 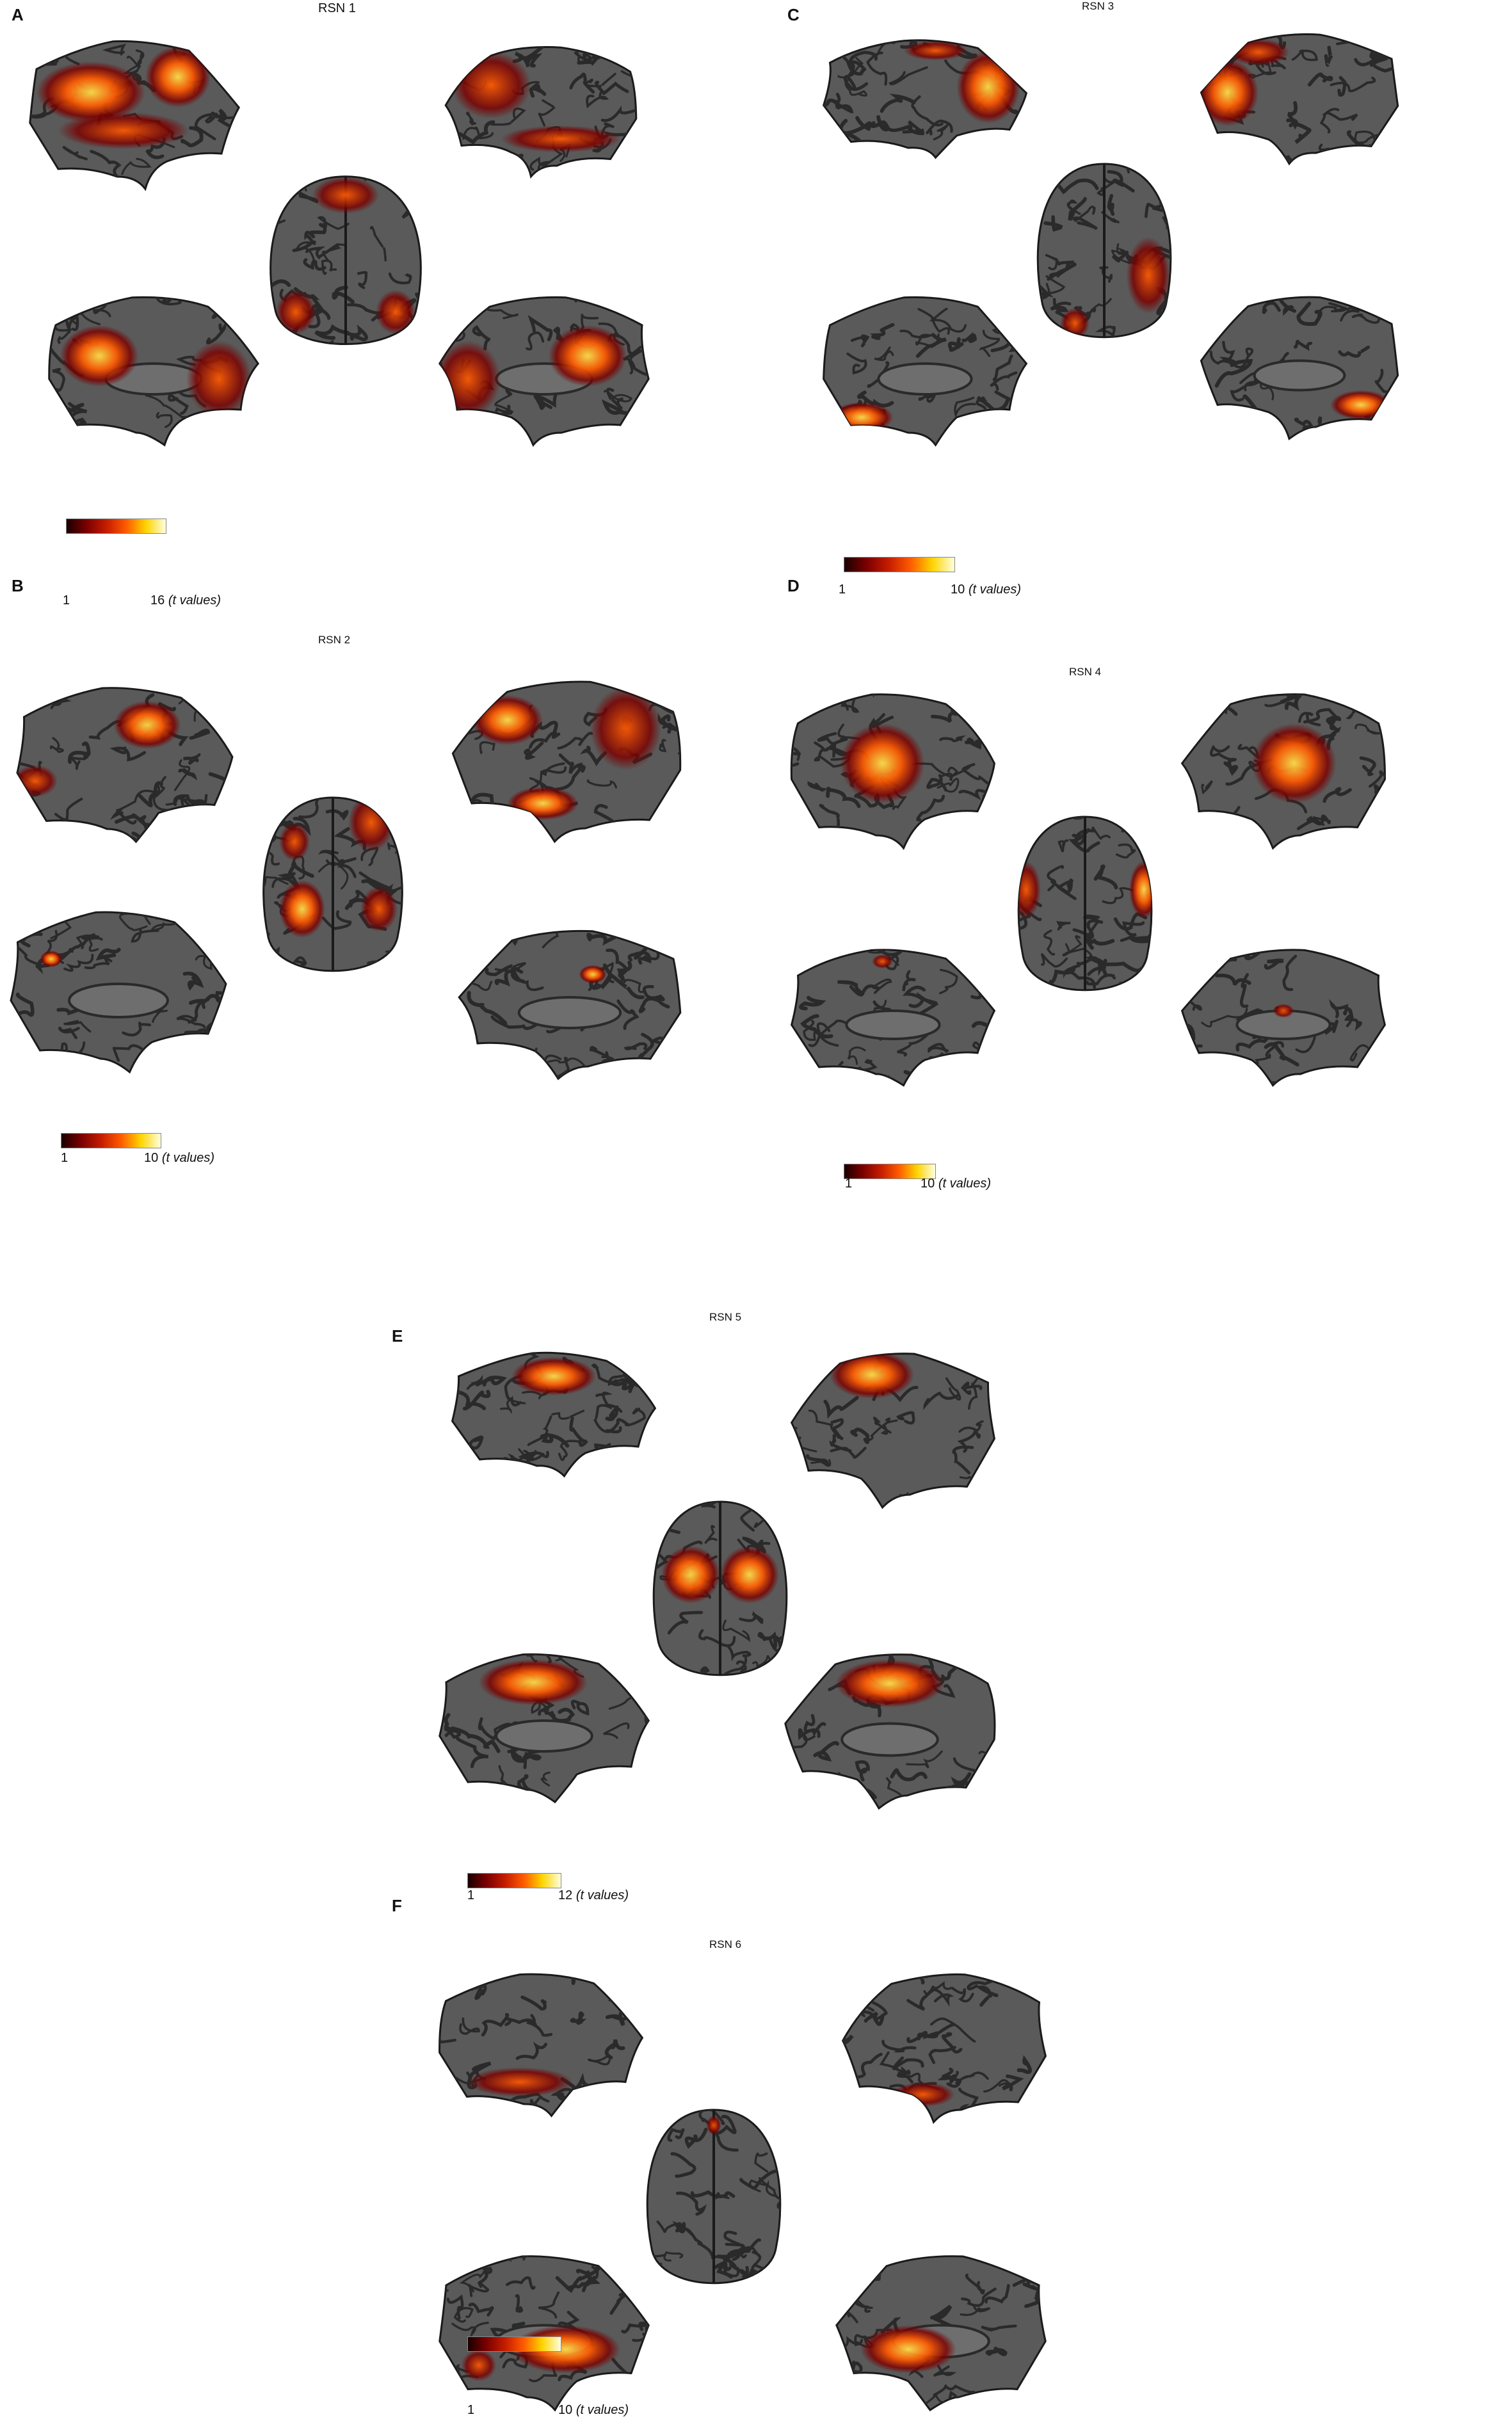 I want to click on colorbar-f-min: 1, so click(x=471, y=2410).